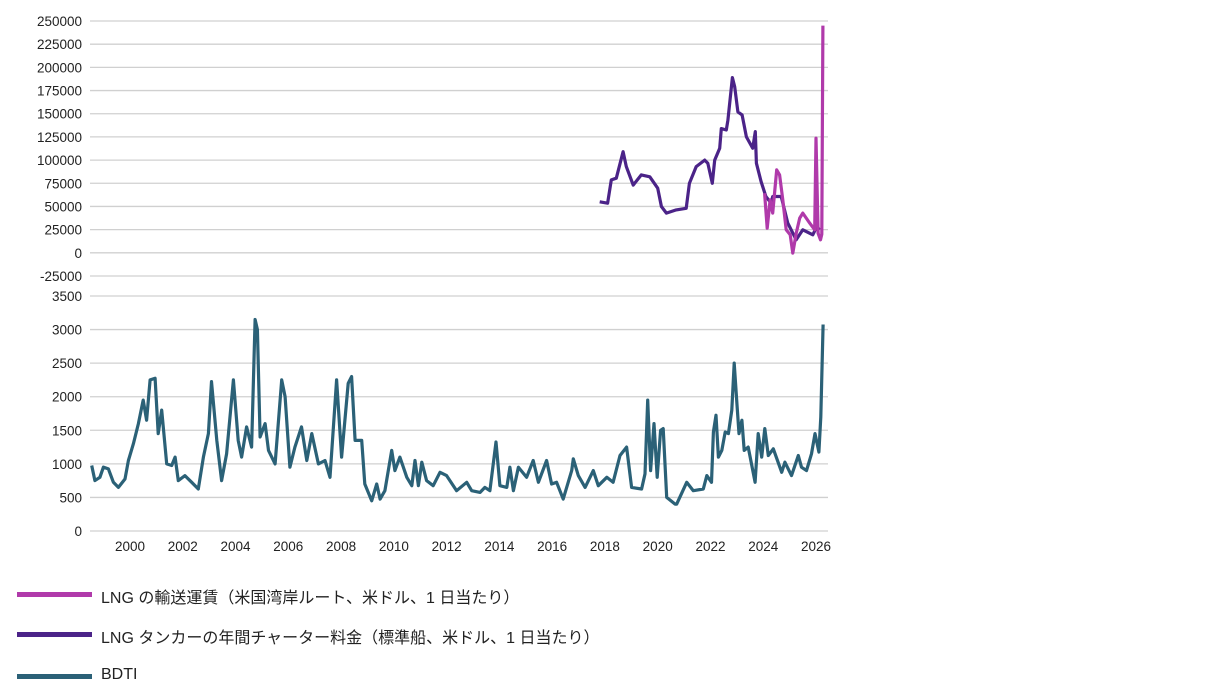  What do you see at coordinates (59, 160) in the screenshot?
I see `y-tick-label: 100000` at bounding box center [59, 160].